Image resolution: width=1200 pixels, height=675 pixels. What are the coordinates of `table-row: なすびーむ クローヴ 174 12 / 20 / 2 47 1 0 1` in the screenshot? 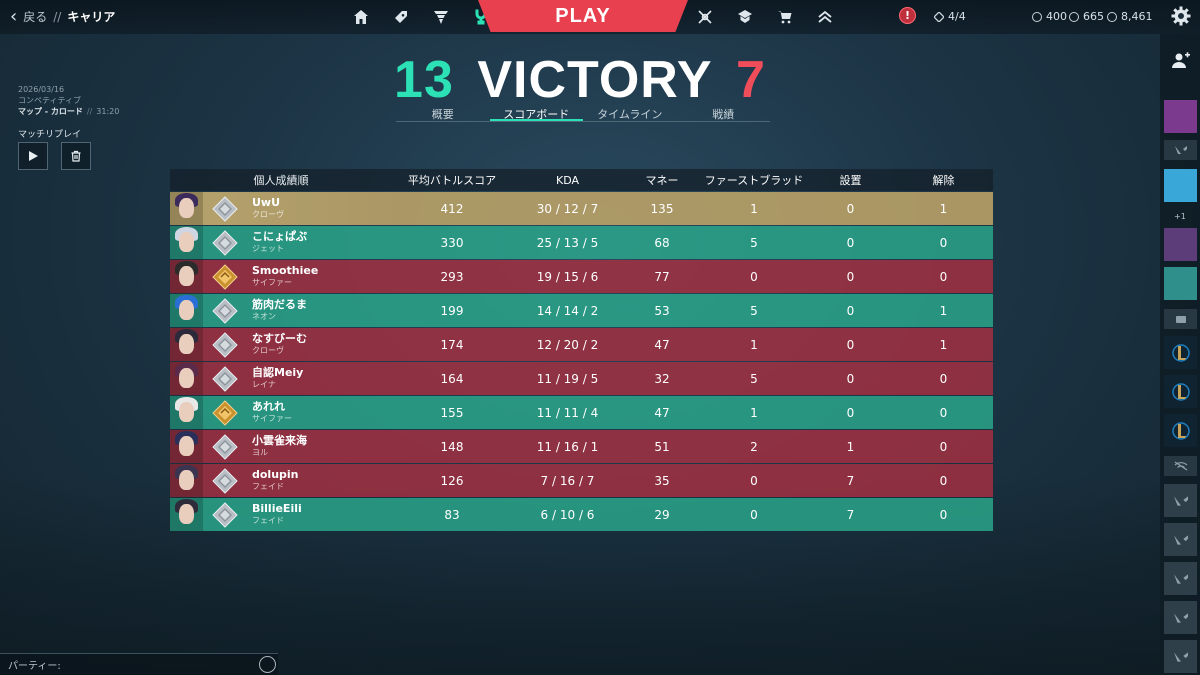 It's located at (581, 344).